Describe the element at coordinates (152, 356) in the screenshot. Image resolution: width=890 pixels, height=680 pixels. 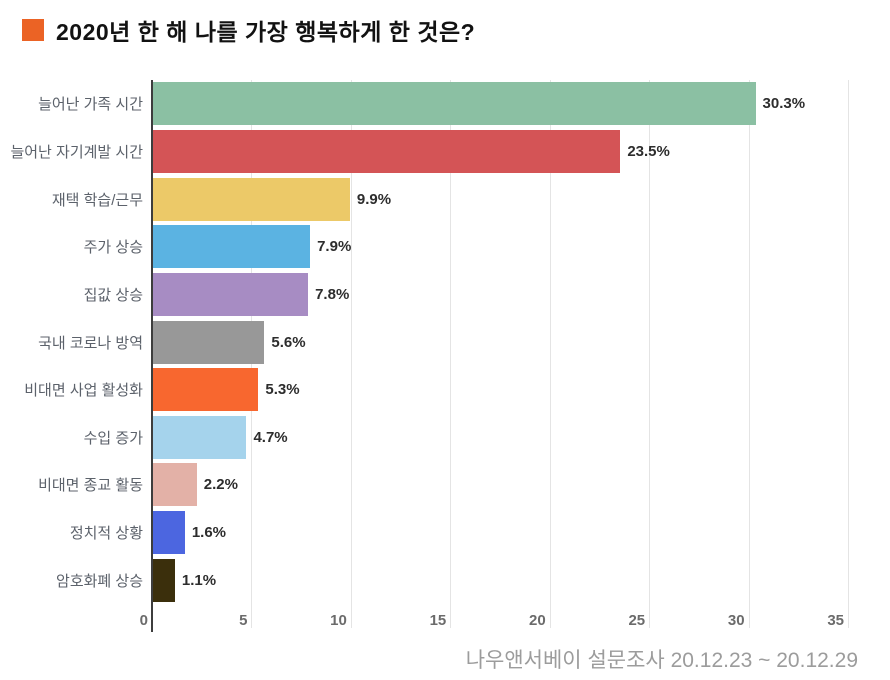
I see `y-axis-line` at that location.